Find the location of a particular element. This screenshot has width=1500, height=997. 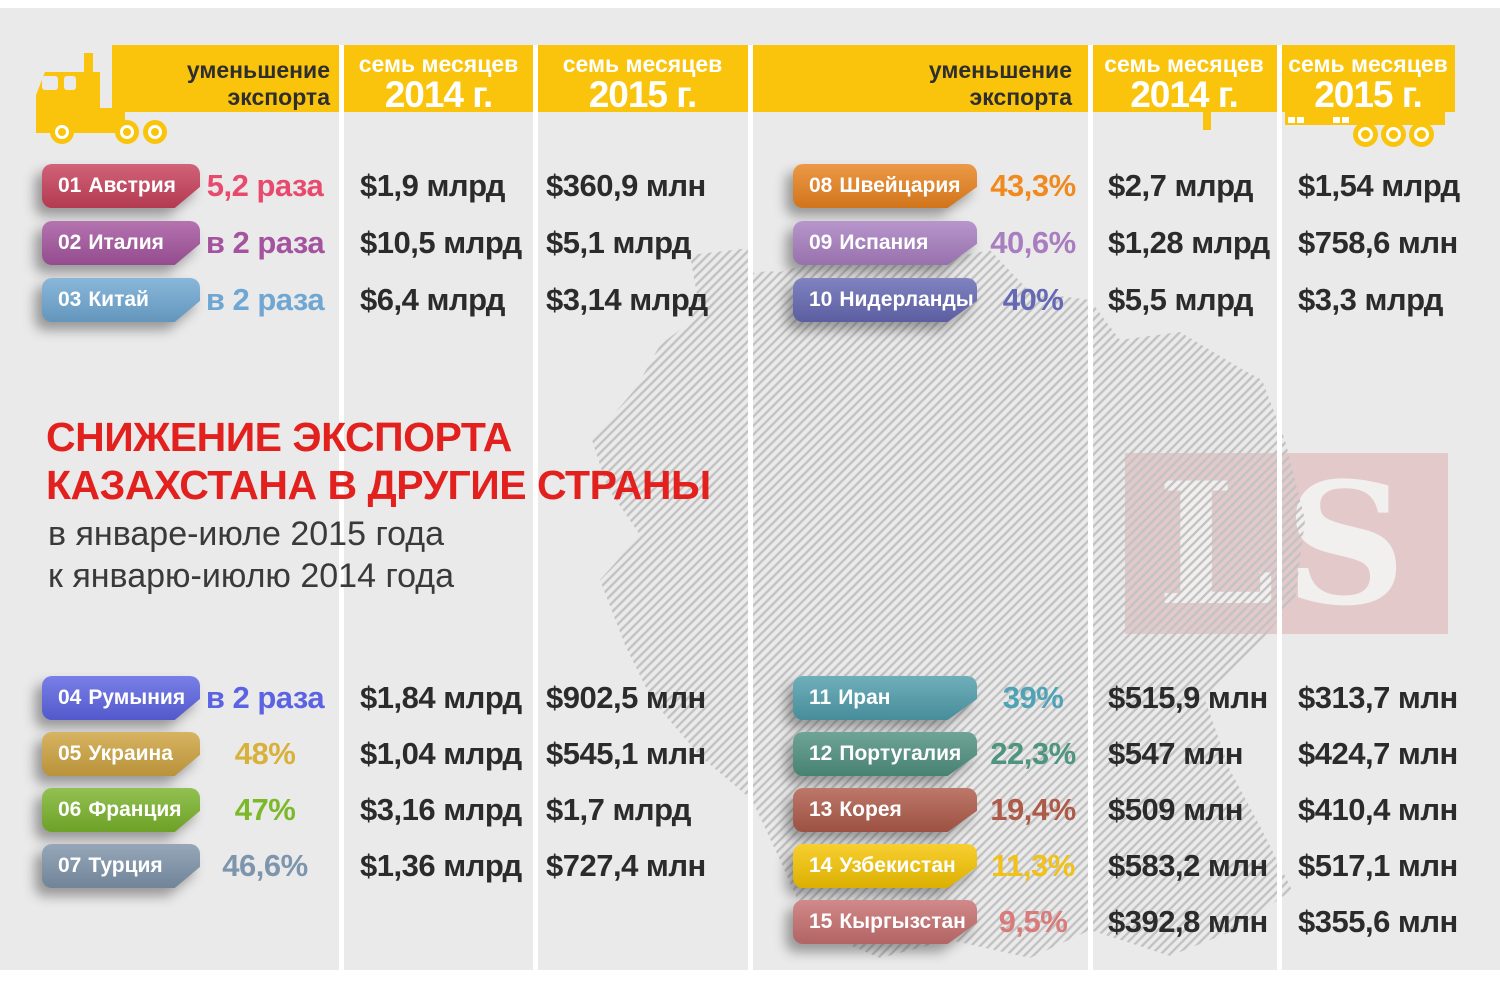

decrease-value: 40% is located at coordinates (1033, 299).